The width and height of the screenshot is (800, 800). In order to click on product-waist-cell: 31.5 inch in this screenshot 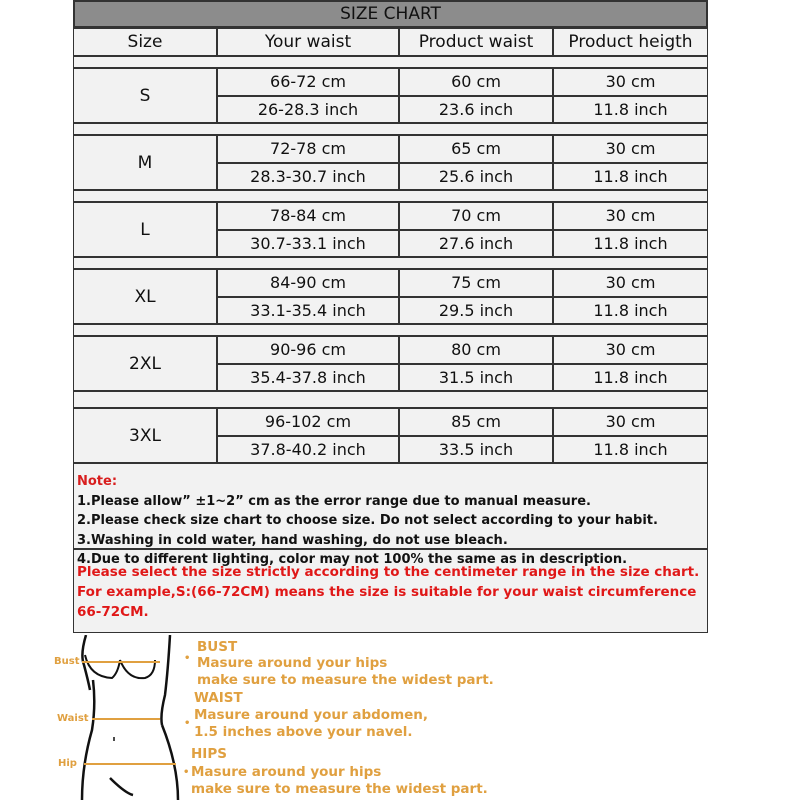, I will do `click(476, 377)`.